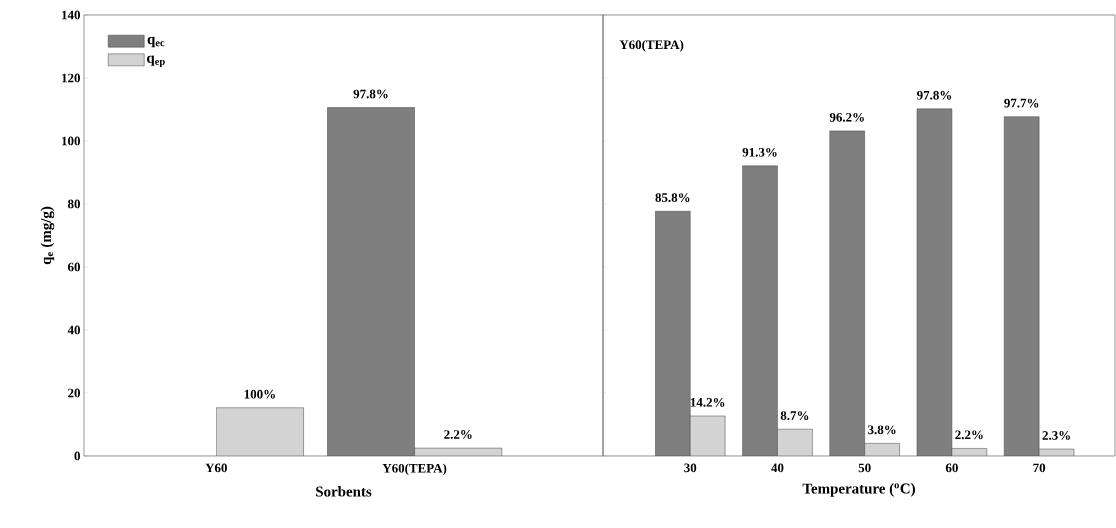 This screenshot has height=528, width=1116. I want to click on y-tick-label: 120, so click(71, 78).